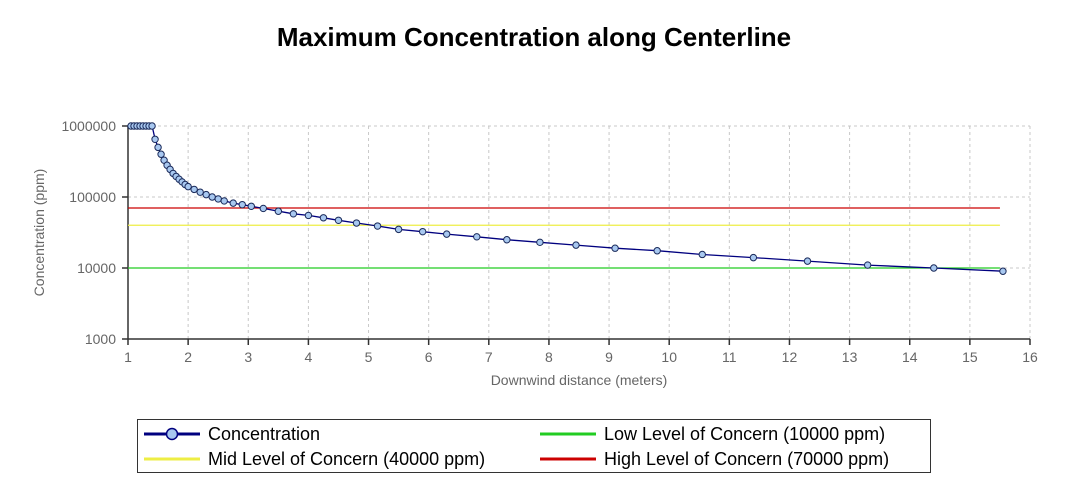 The width and height of the screenshot is (1068, 496). What do you see at coordinates (1030, 357) in the screenshot?
I see `x-tick-label: 16` at bounding box center [1030, 357].